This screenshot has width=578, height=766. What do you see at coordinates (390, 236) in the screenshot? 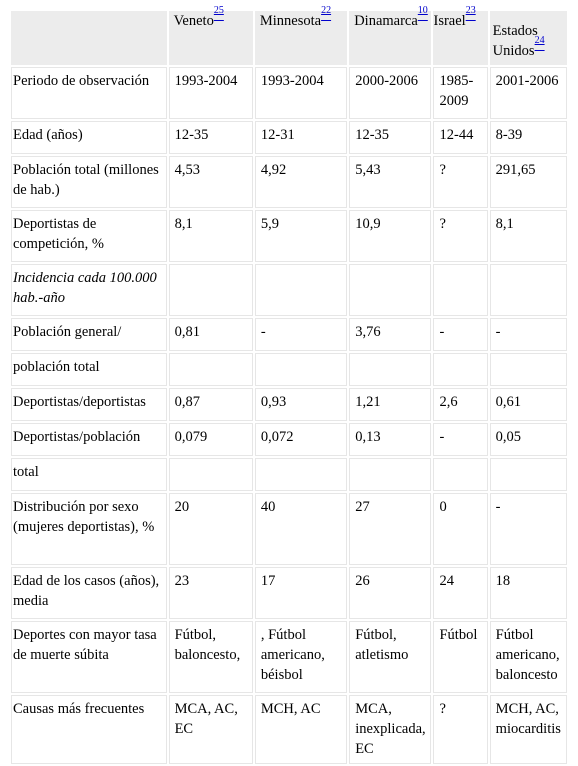
I see `table-cell: 10,9` at bounding box center [390, 236].